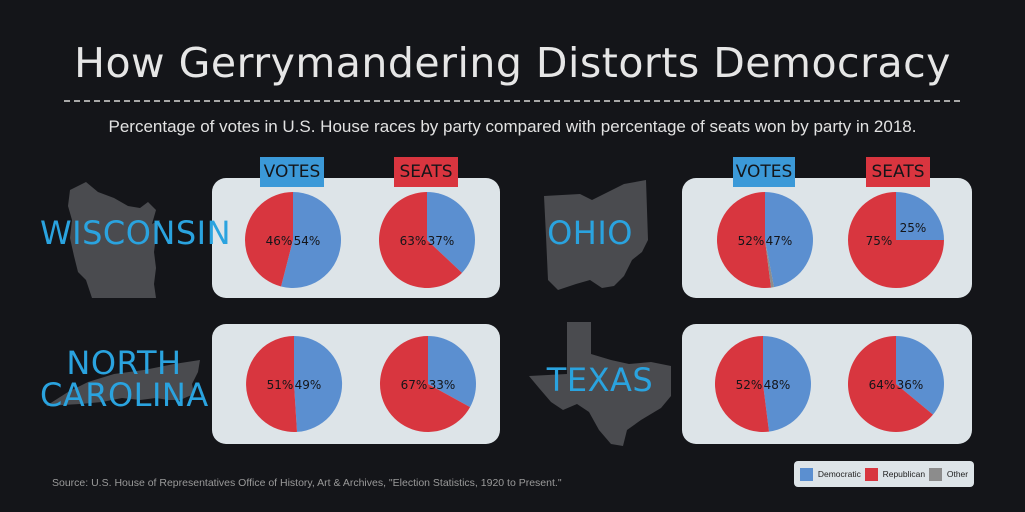 The height and width of the screenshot is (512, 1025). I want to click on pie-ohio-seats-label-republican: 75%, so click(879, 241).